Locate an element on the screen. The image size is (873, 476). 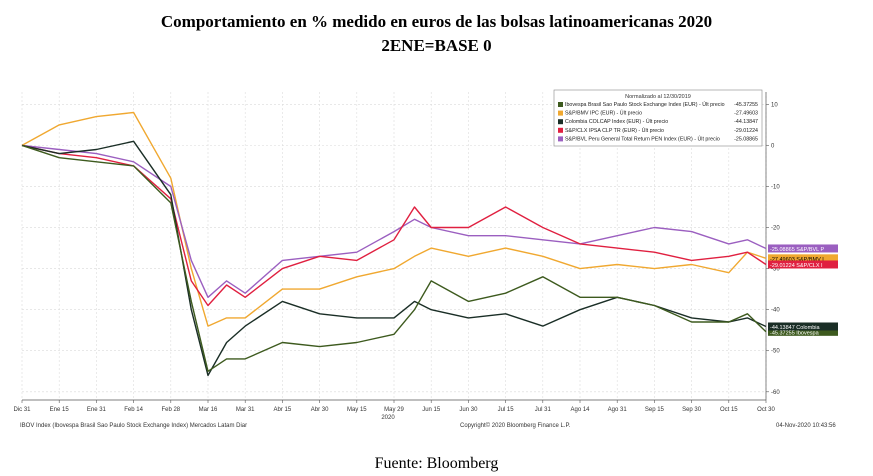
x-axis-year-label: 2020 is located at coordinates (388, 418).